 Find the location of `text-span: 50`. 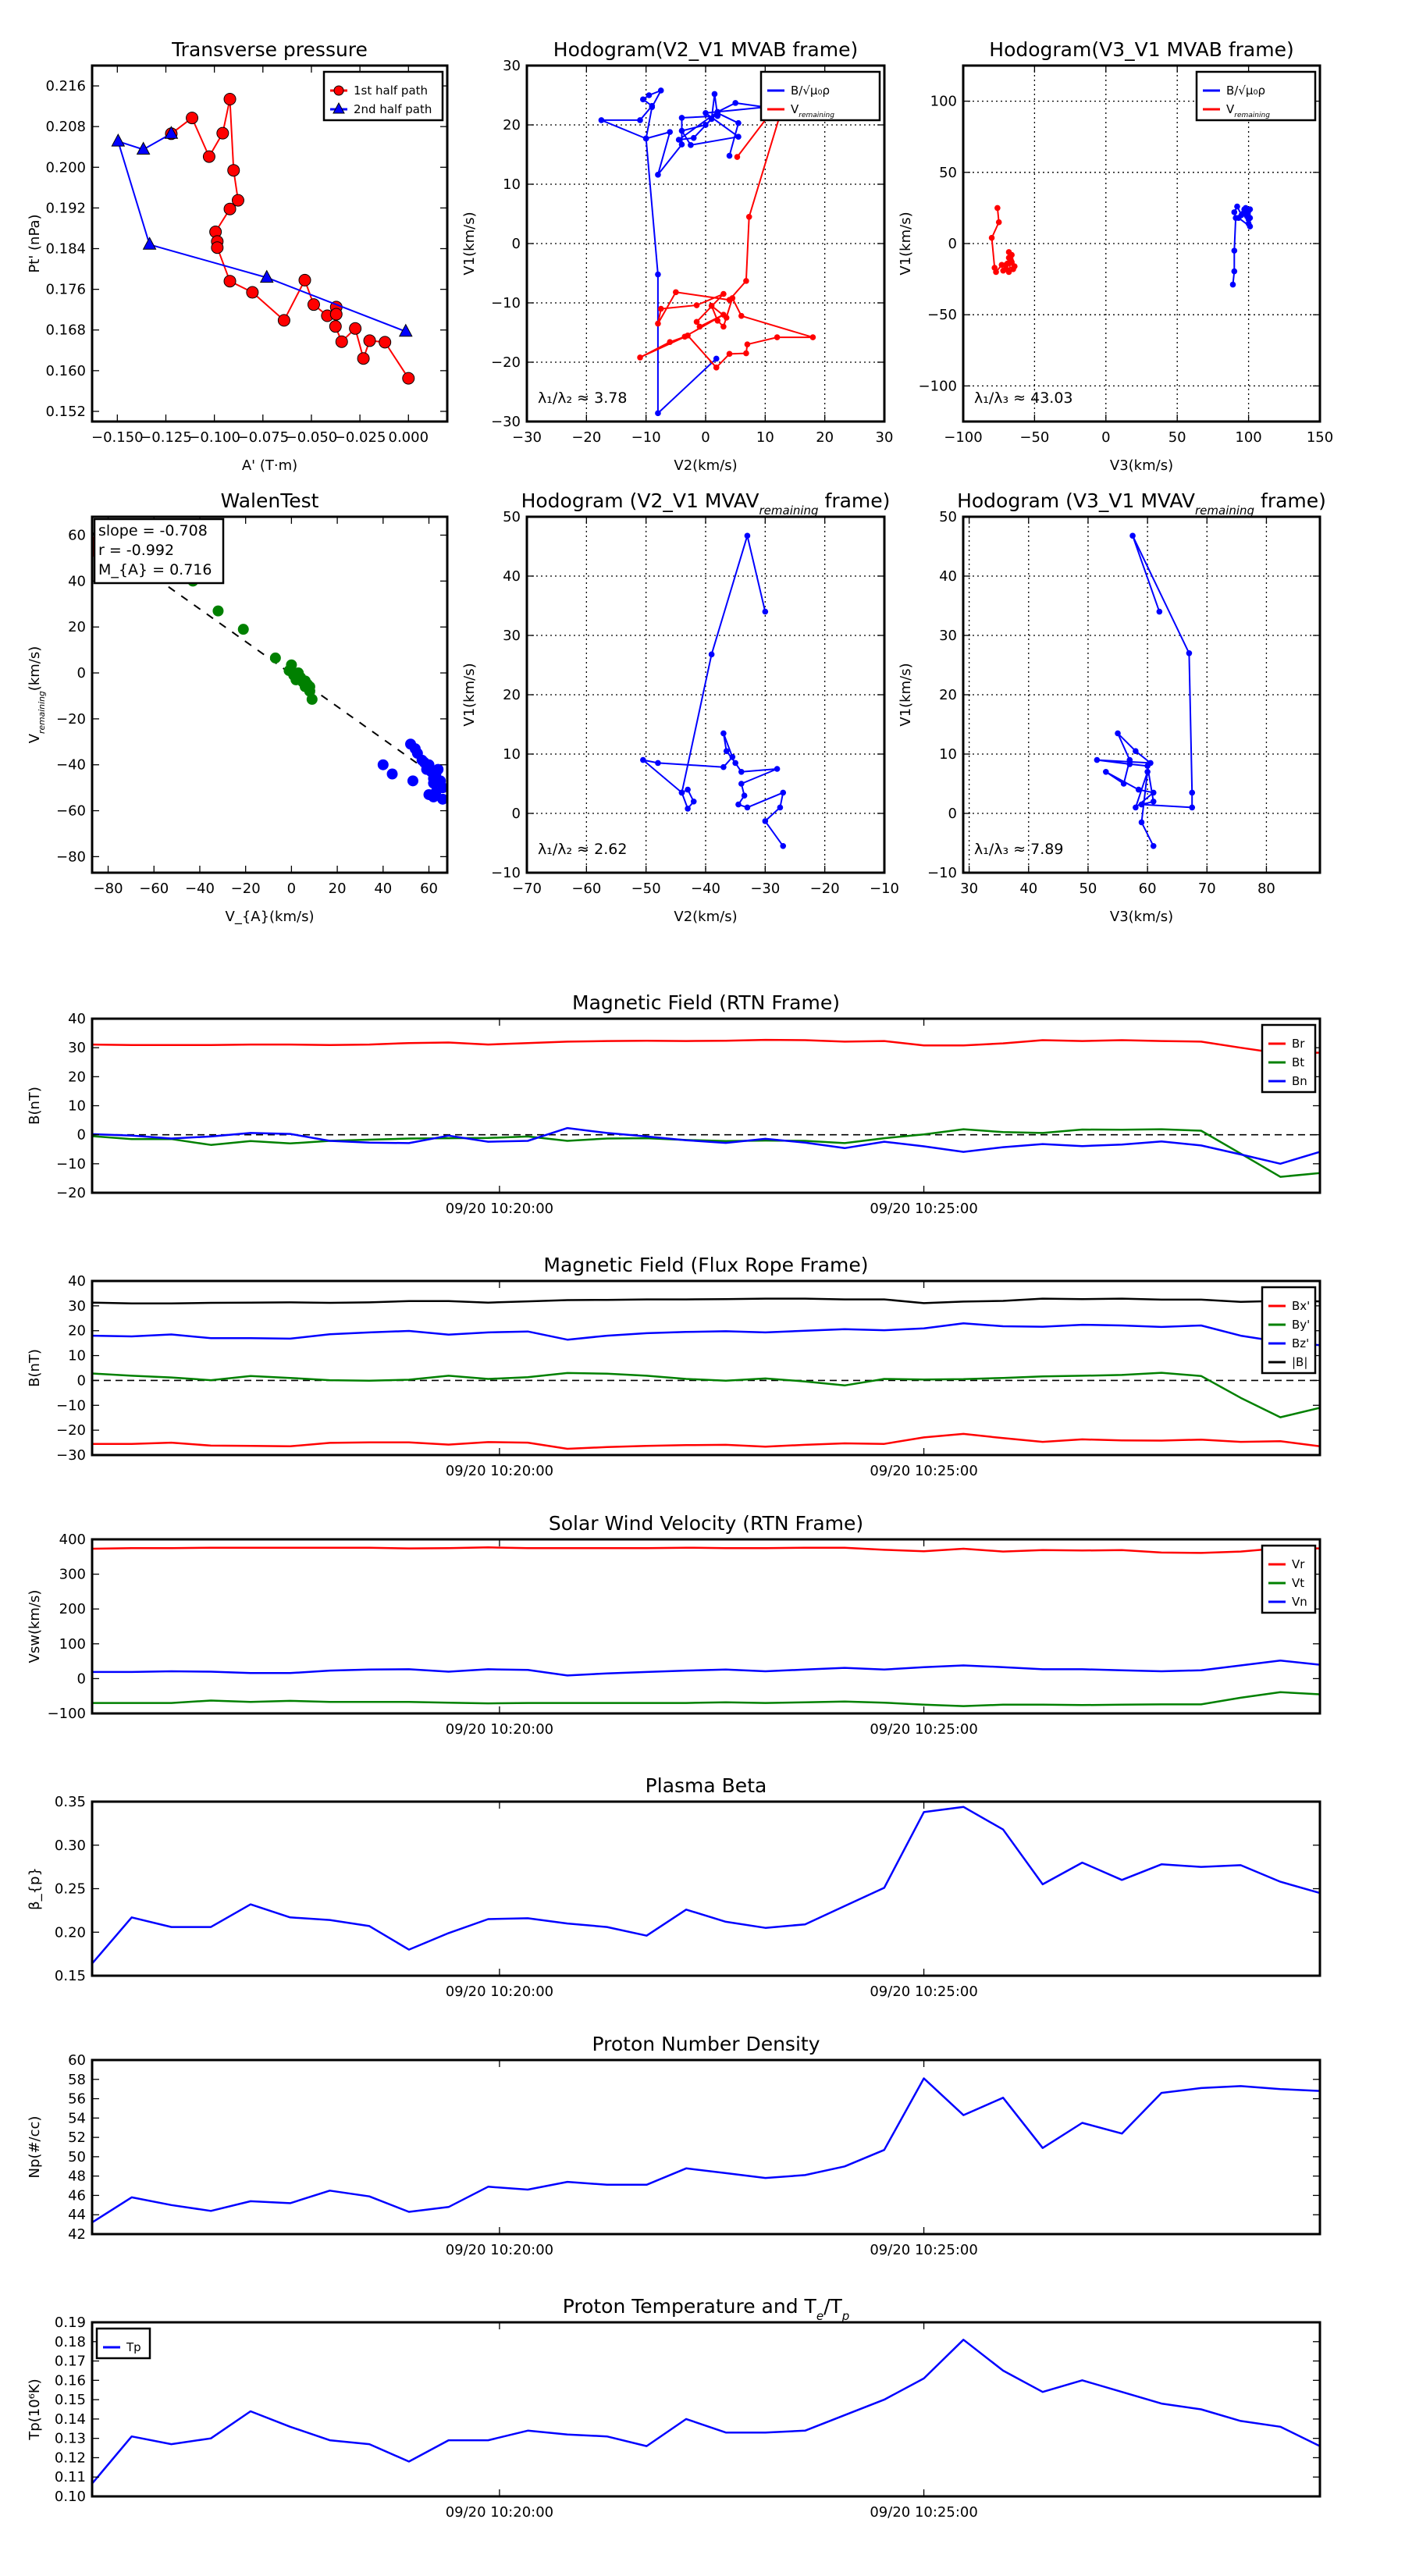

text-span: 50 is located at coordinates (1177, 437).